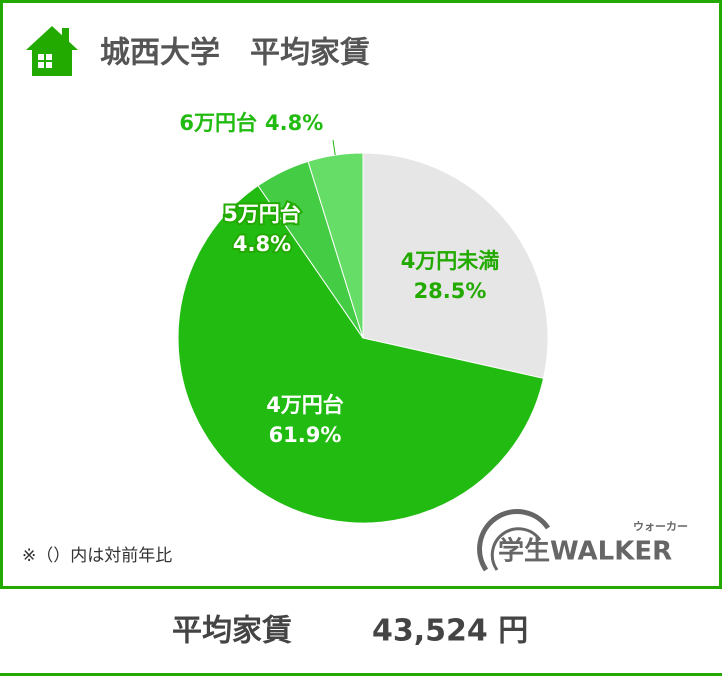  Describe the element at coordinates (305, 435) in the screenshot. I see `value-label: 61.9%` at that location.